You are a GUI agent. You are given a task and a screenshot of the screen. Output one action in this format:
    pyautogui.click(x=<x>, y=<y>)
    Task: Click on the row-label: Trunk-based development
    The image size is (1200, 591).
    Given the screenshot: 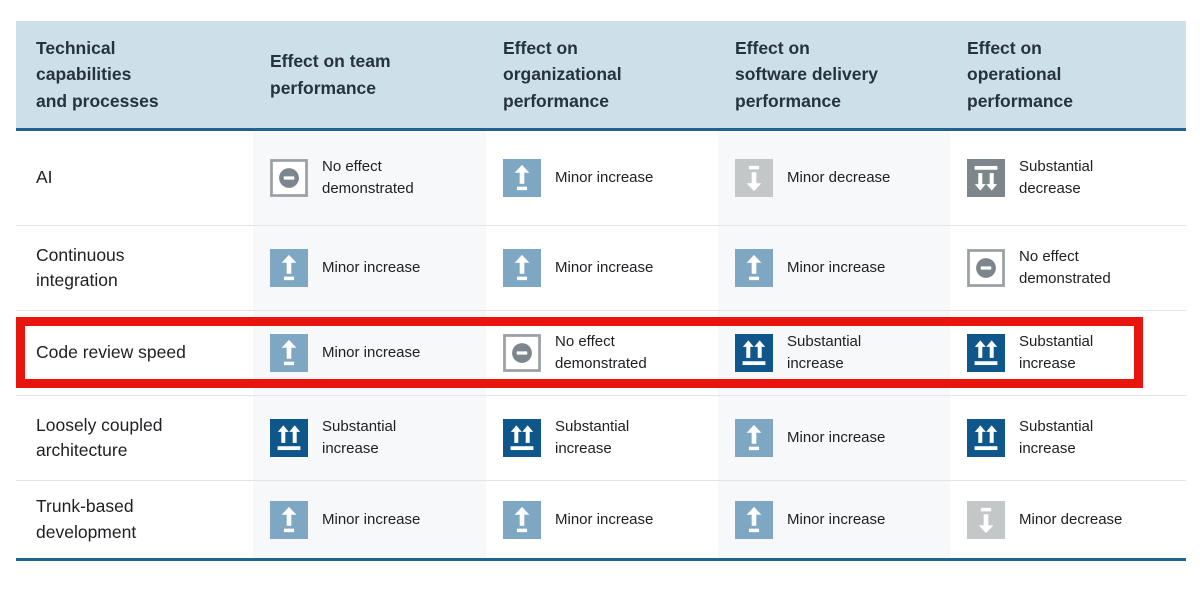 What is the action you would take?
    pyautogui.click(x=86, y=519)
    